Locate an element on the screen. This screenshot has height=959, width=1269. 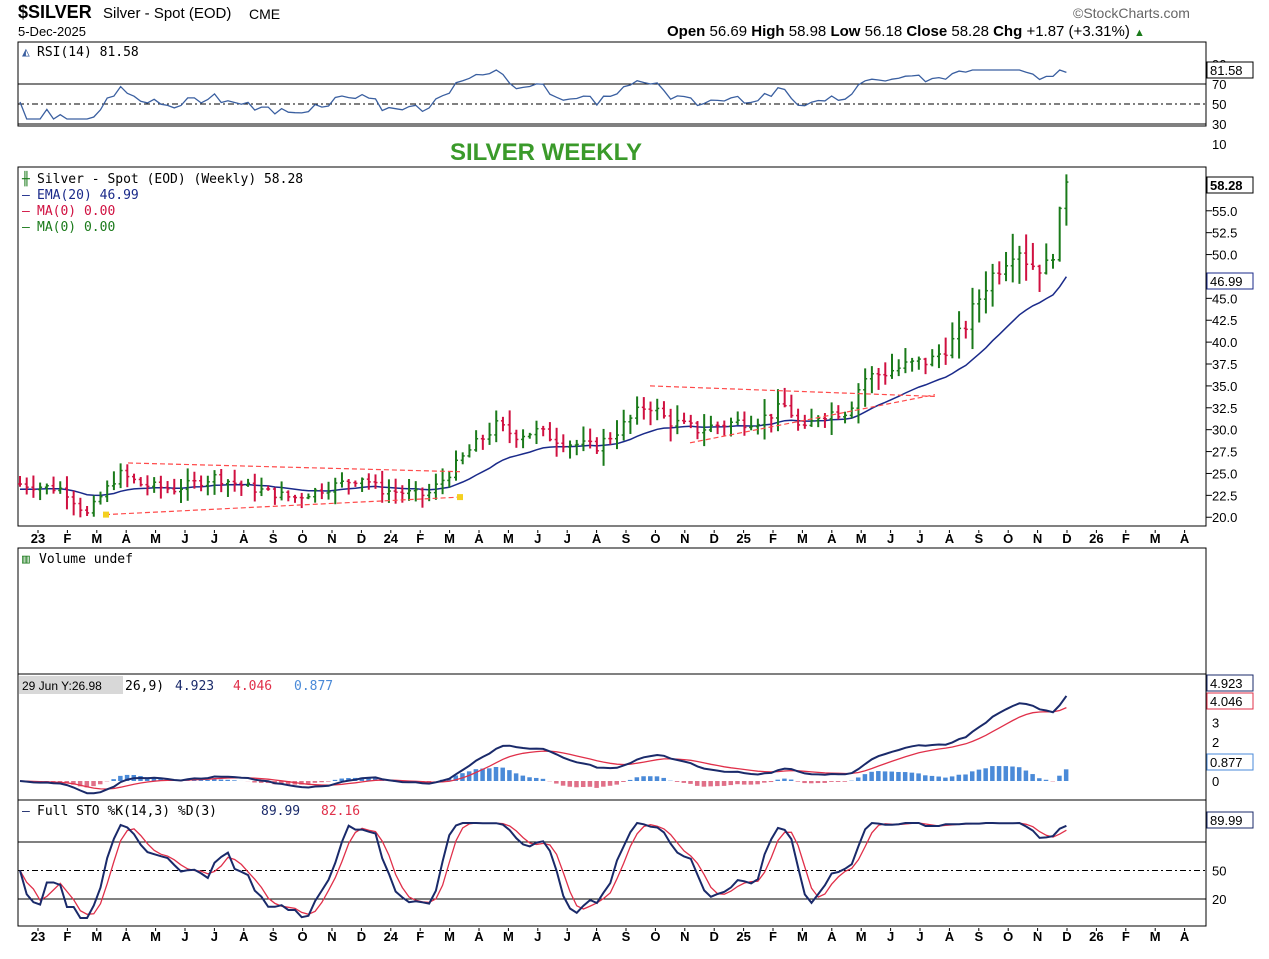
ema-last-value: 46.99 is located at coordinates (1226, 281).